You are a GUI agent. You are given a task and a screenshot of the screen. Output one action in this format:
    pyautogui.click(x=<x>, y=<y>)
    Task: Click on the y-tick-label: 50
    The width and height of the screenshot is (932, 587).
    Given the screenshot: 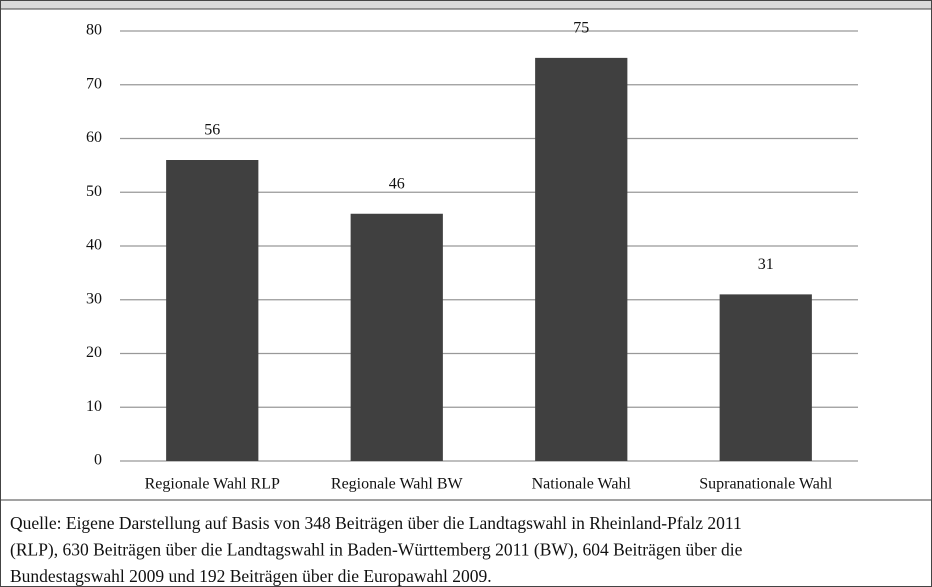 What is the action you would take?
    pyautogui.click(x=94, y=191)
    